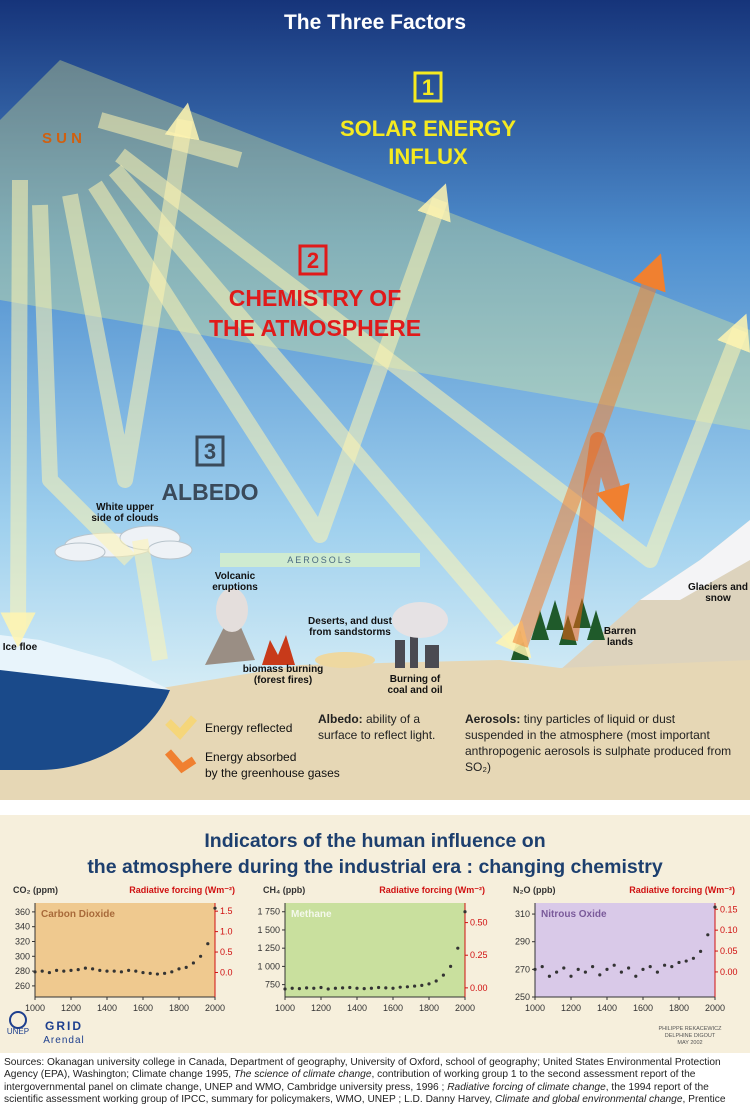 This screenshot has height=1106, width=750. What do you see at coordinates (320, 560) in the screenshot?
I see `aerosol-band` at bounding box center [320, 560].